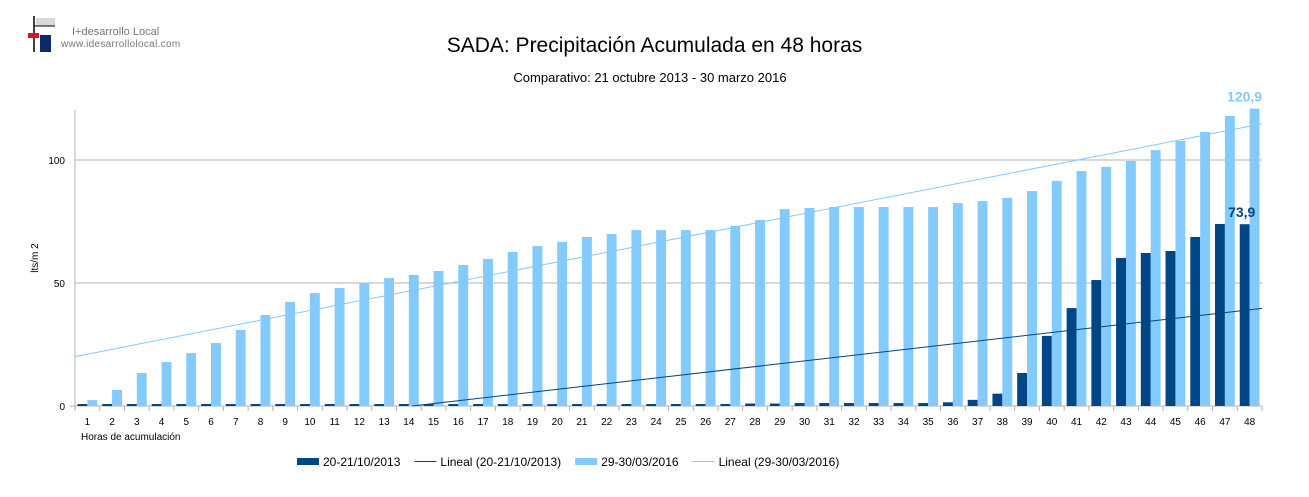 The width and height of the screenshot is (1309, 497). What do you see at coordinates (88, 422) in the screenshot?
I see `x-tick-label: 1` at bounding box center [88, 422].